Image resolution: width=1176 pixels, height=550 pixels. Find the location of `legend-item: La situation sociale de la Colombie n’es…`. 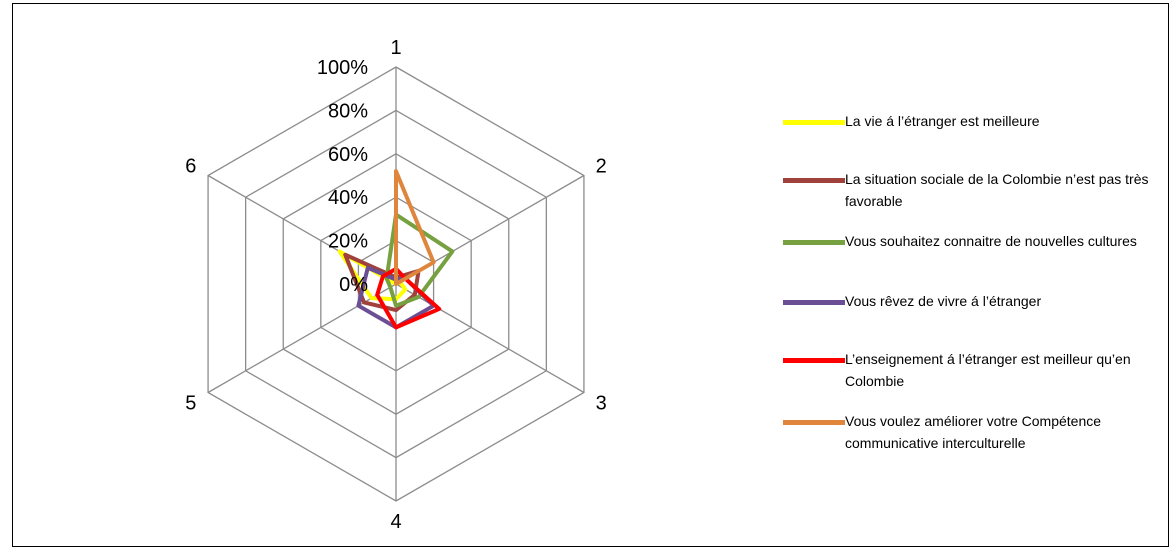

legend-item: La situation sociale de la Colombie n’es… is located at coordinates (974, 190).